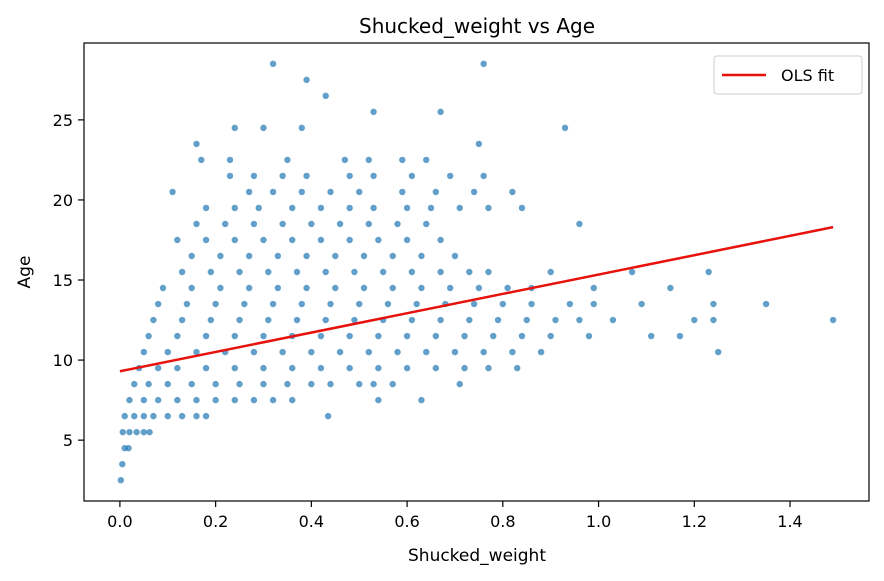 This screenshot has height=581, width=884. Describe the element at coordinates (63, 280) in the screenshot. I see `y-tick-label: 15` at that location.